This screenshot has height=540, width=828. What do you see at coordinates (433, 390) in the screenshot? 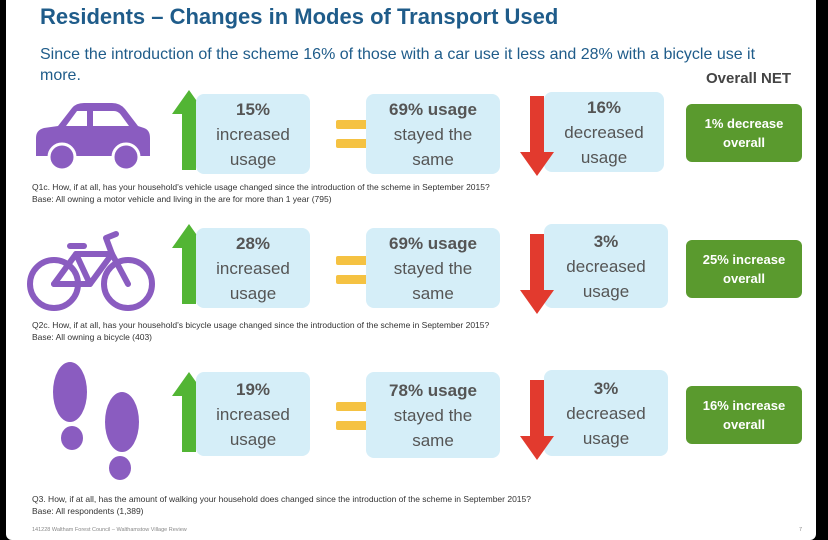
I see `same-pct: 78% usage` at bounding box center [433, 390].